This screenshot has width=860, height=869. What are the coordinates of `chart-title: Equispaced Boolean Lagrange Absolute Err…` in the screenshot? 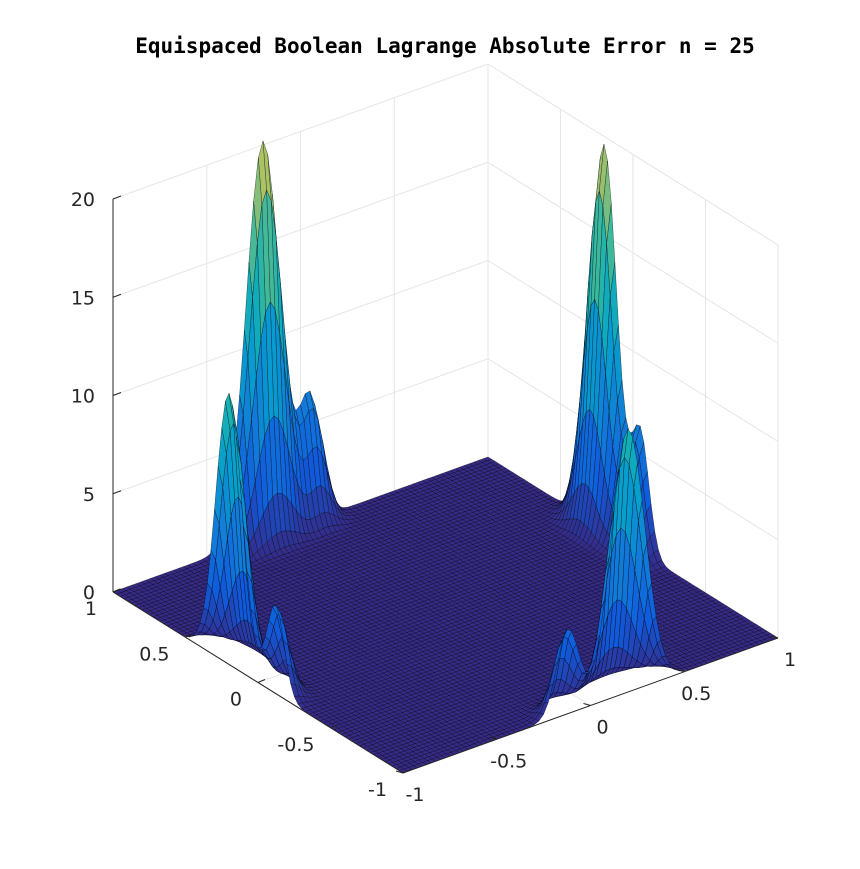 It's located at (445, 46).